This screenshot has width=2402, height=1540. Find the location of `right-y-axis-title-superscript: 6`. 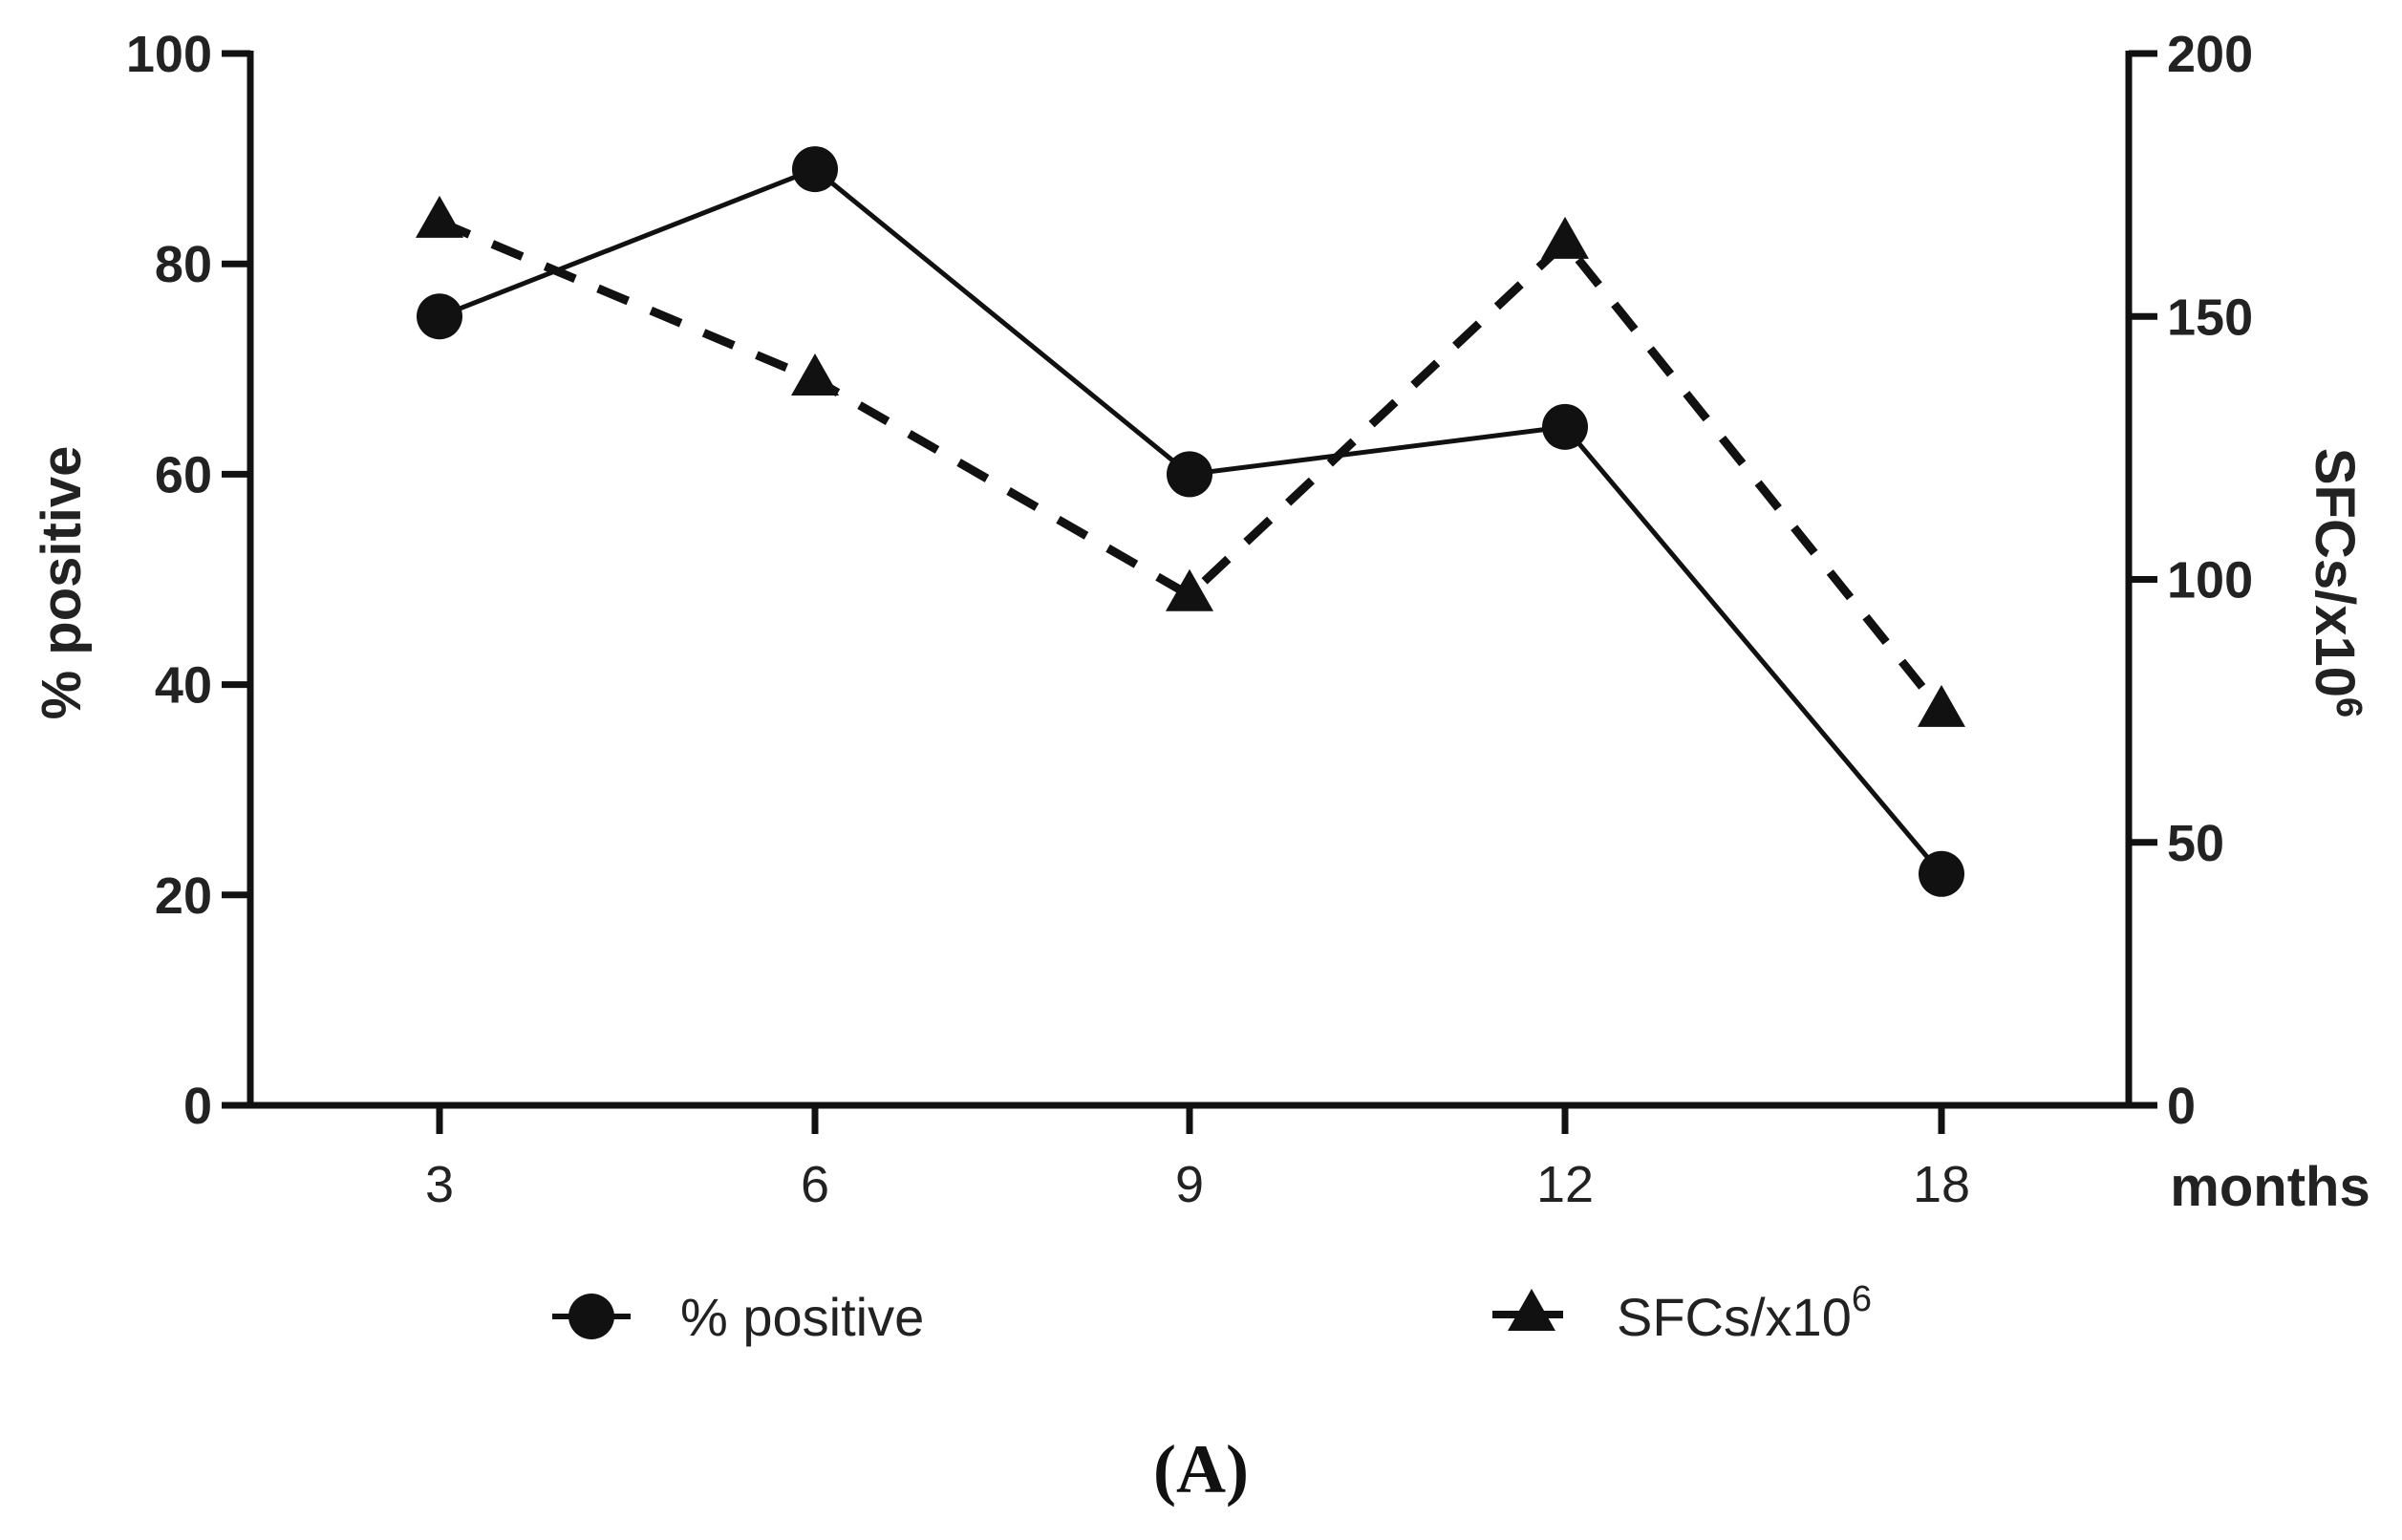

right-y-axis-title-superscript: 6 is located at coordinates (2348, 707).